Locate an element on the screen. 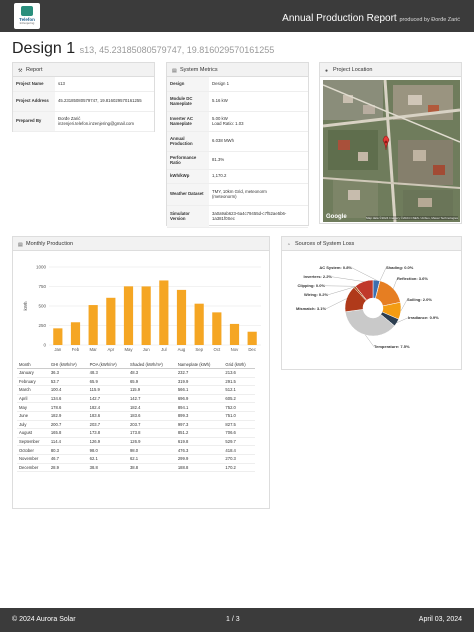 This screenshot has width=474, height=632. value-cell: 62.1 is located at coordinates (107, 459).